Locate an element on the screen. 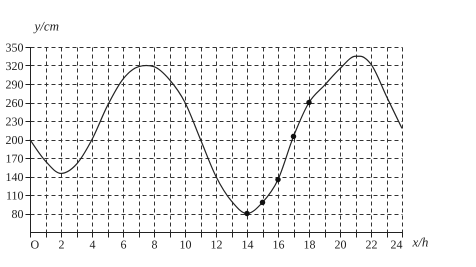 This screenshot has height=267, width=476. y-axis-title: y/cm is located at coordinates (46, 26).